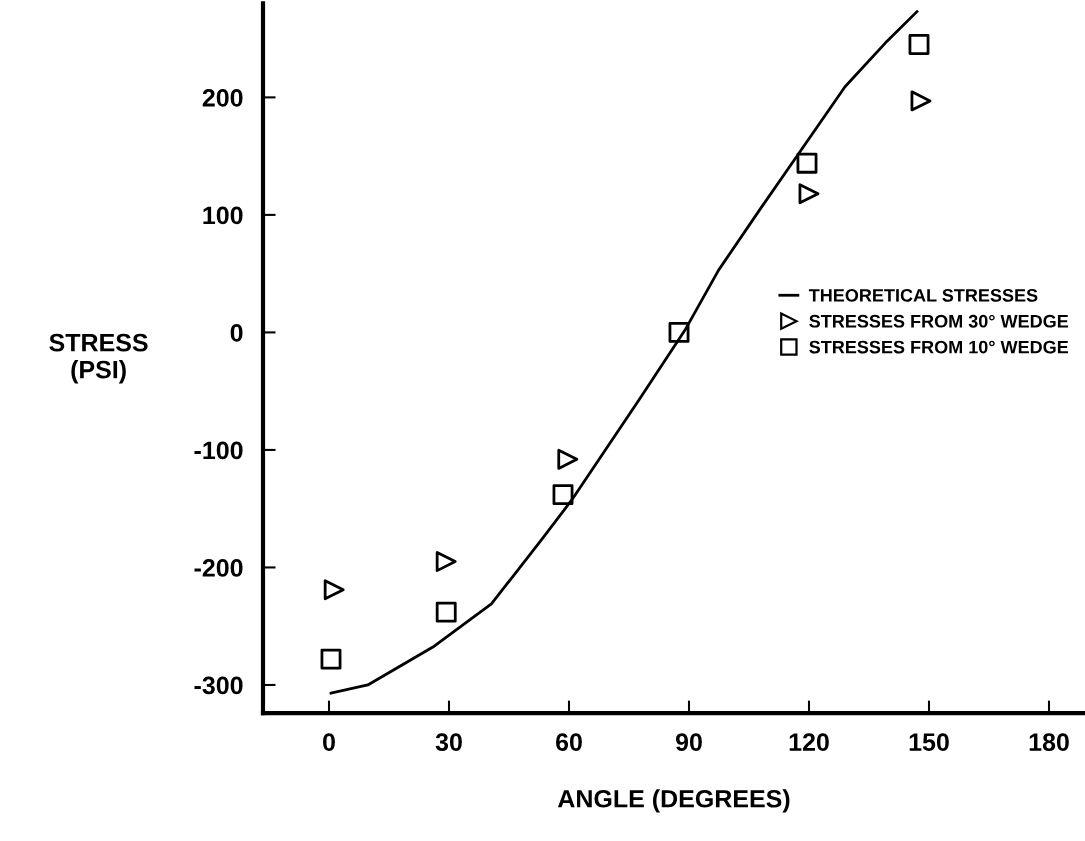  Describe the element at coordinates (218, 685) in the screenshot. I see `y-tick-label: -300` at that location.